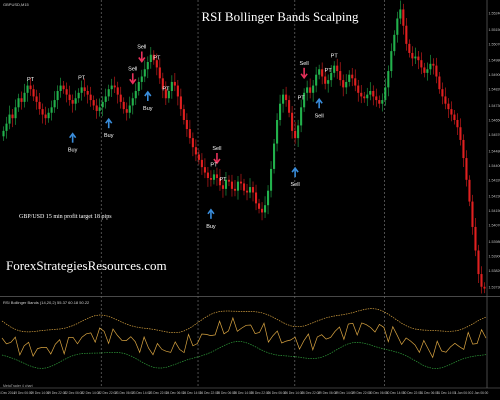 Image resolution: width=500 pixels, height=400 pixels. Describe the element at coordinates (276, 393) in the screenshot. I see `time-tick: 26 Dec 06:00` at that location.